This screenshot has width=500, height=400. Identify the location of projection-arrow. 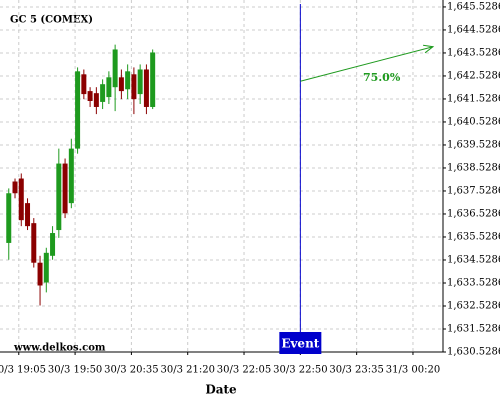
(367, 64).